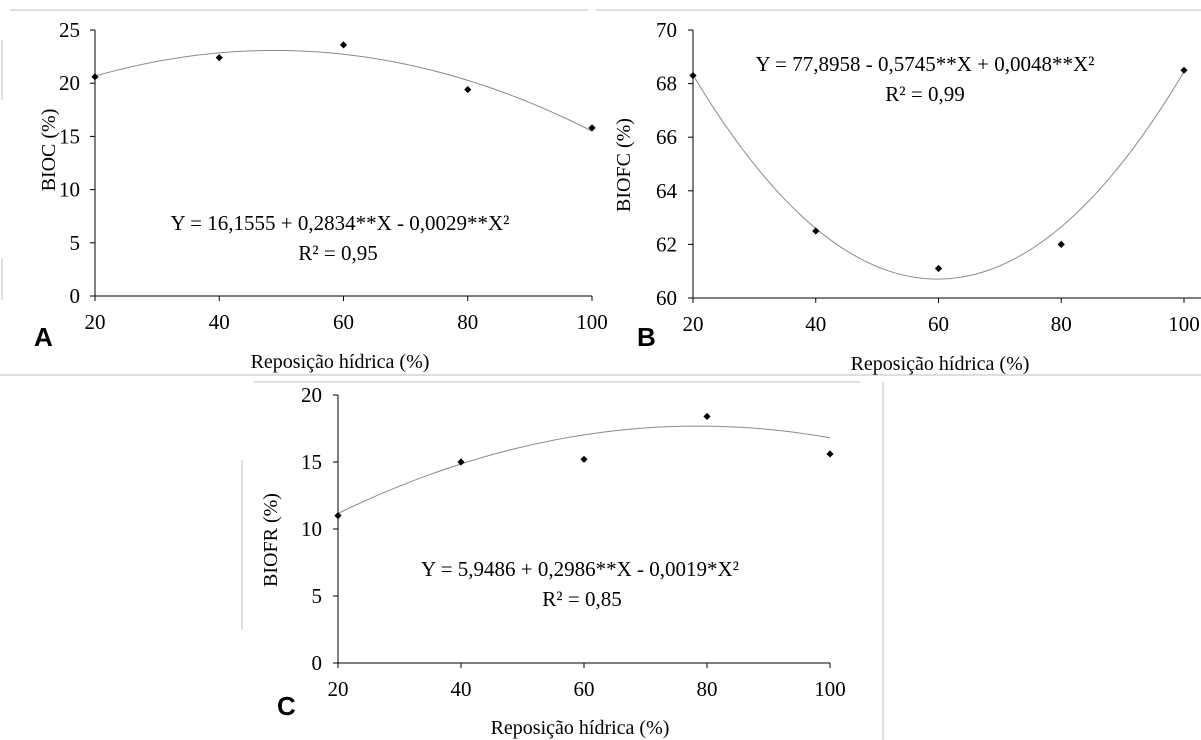  I want to click on y-axis-label: BIOC (%), so click(49, 150).